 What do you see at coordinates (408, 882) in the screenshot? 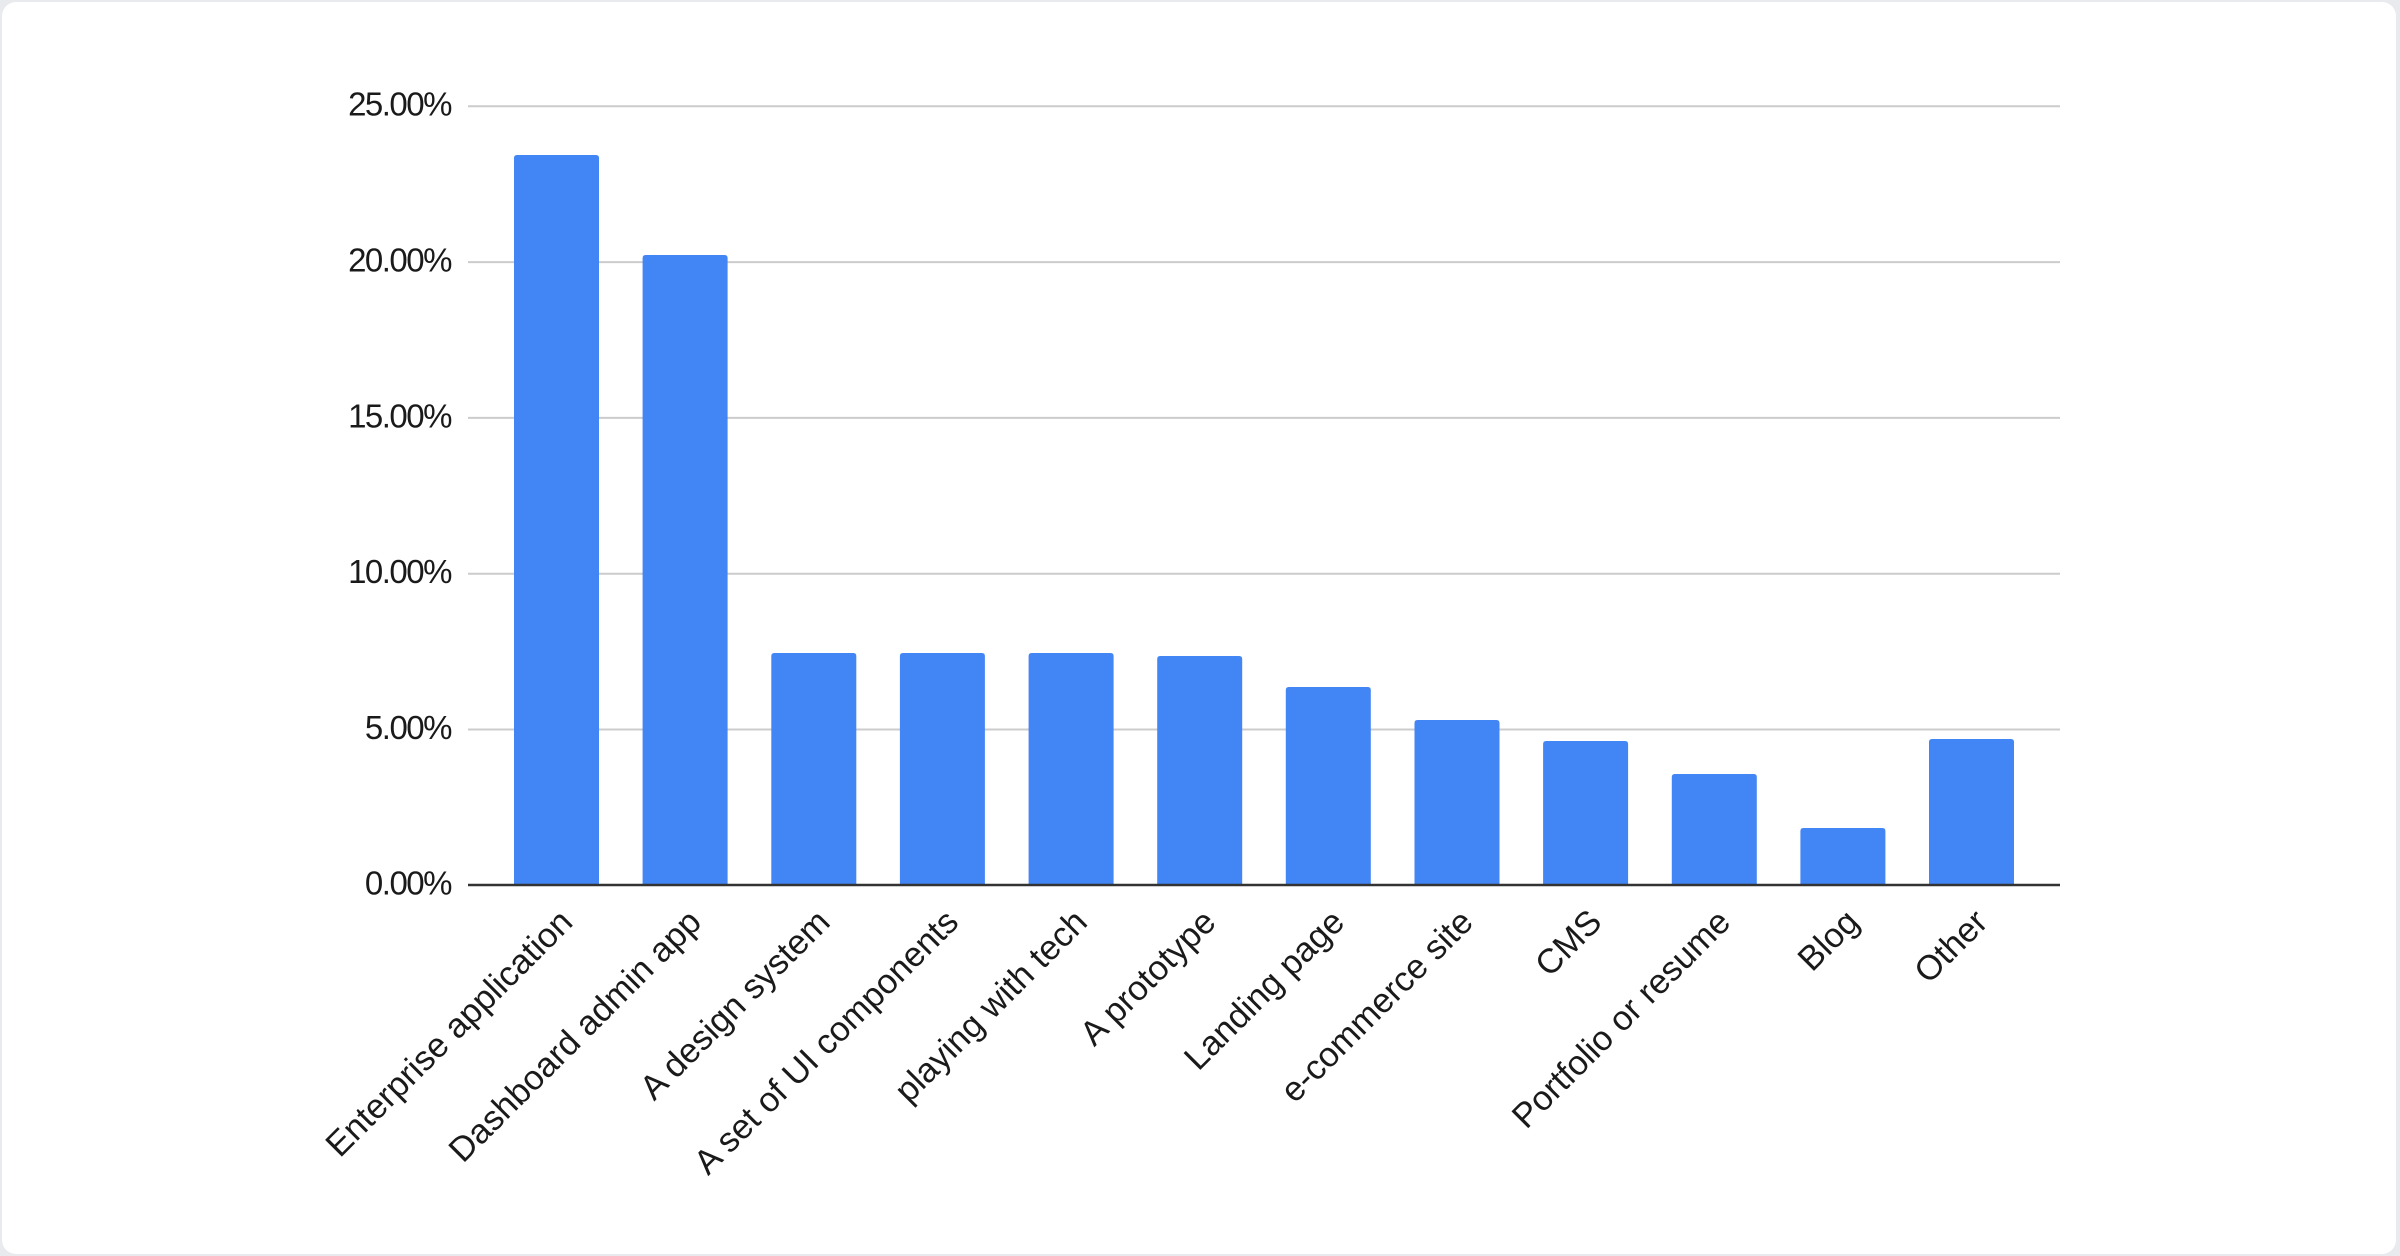
I see `svg-text: 0.00%` at bounding box center [408, 882].